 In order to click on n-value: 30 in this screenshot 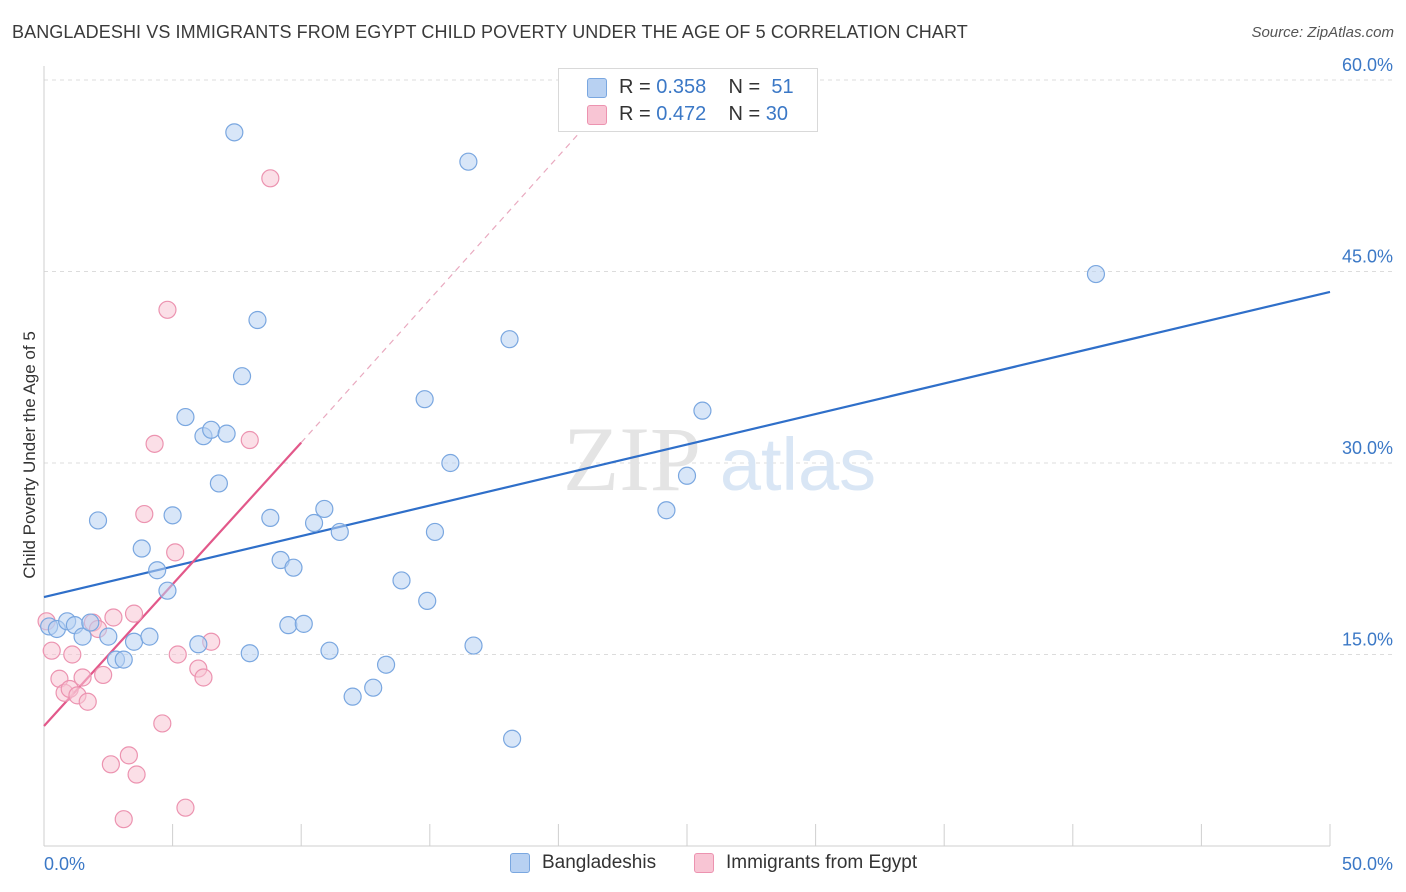, I will do `click(777, 114)`.